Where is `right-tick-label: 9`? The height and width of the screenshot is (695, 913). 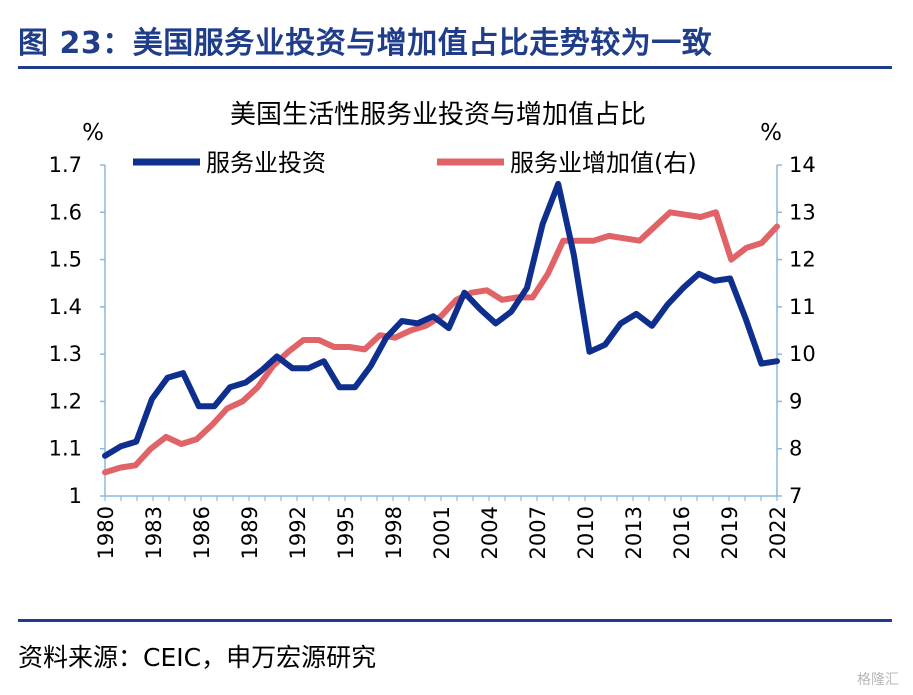
right-tick-label: 9 is located at coordinates (795, 401).